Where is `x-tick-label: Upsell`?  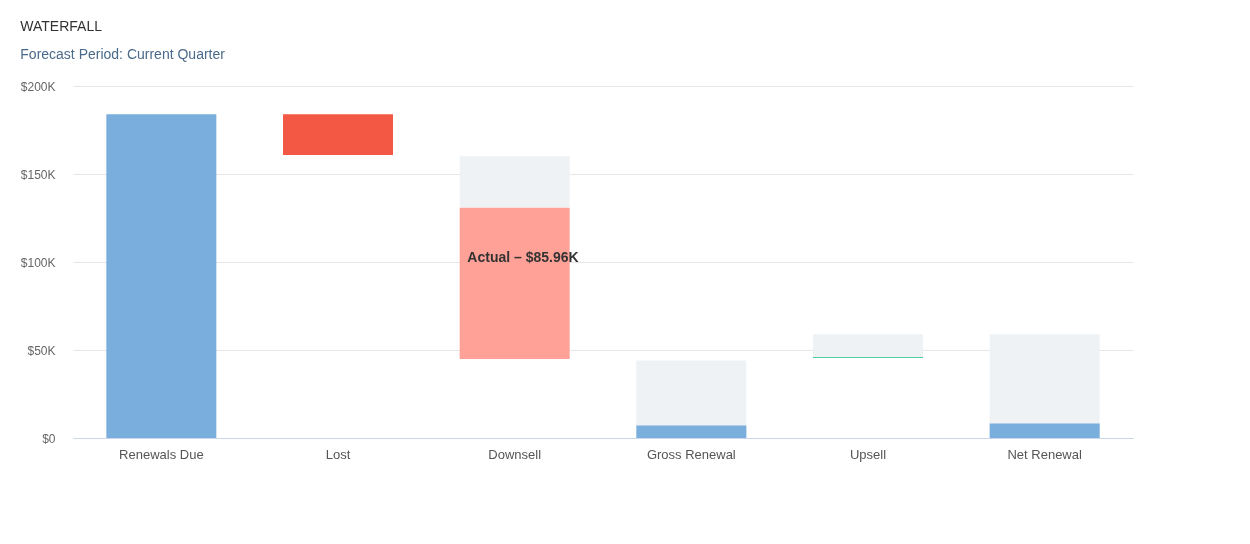 x-tick-label: Upsell is located at coordinates (868, 454).